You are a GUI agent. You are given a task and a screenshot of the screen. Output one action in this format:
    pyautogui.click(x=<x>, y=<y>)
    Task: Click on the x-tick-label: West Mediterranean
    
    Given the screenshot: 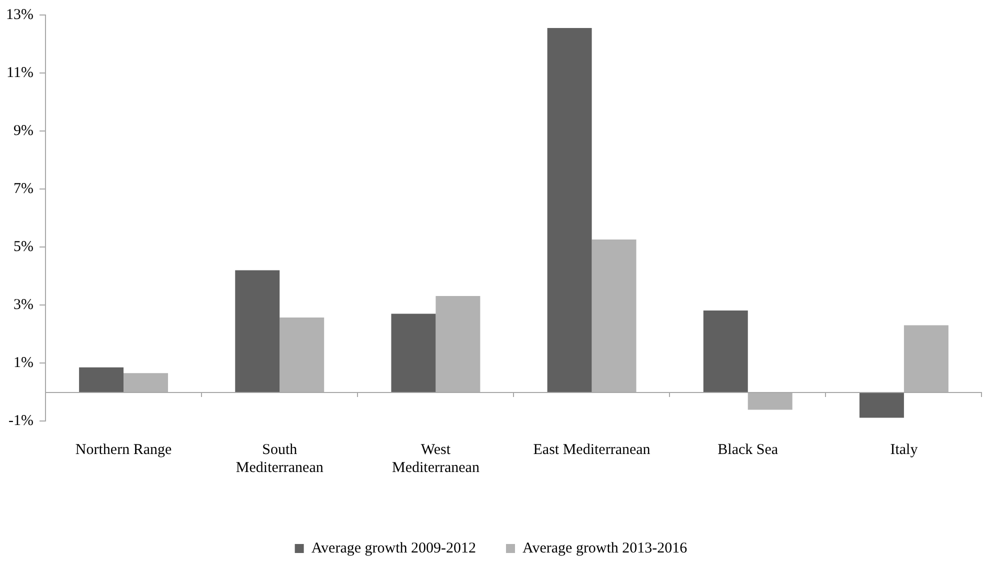 What is the action you would take?
    pyautogui.click(x=436, y=459)
    